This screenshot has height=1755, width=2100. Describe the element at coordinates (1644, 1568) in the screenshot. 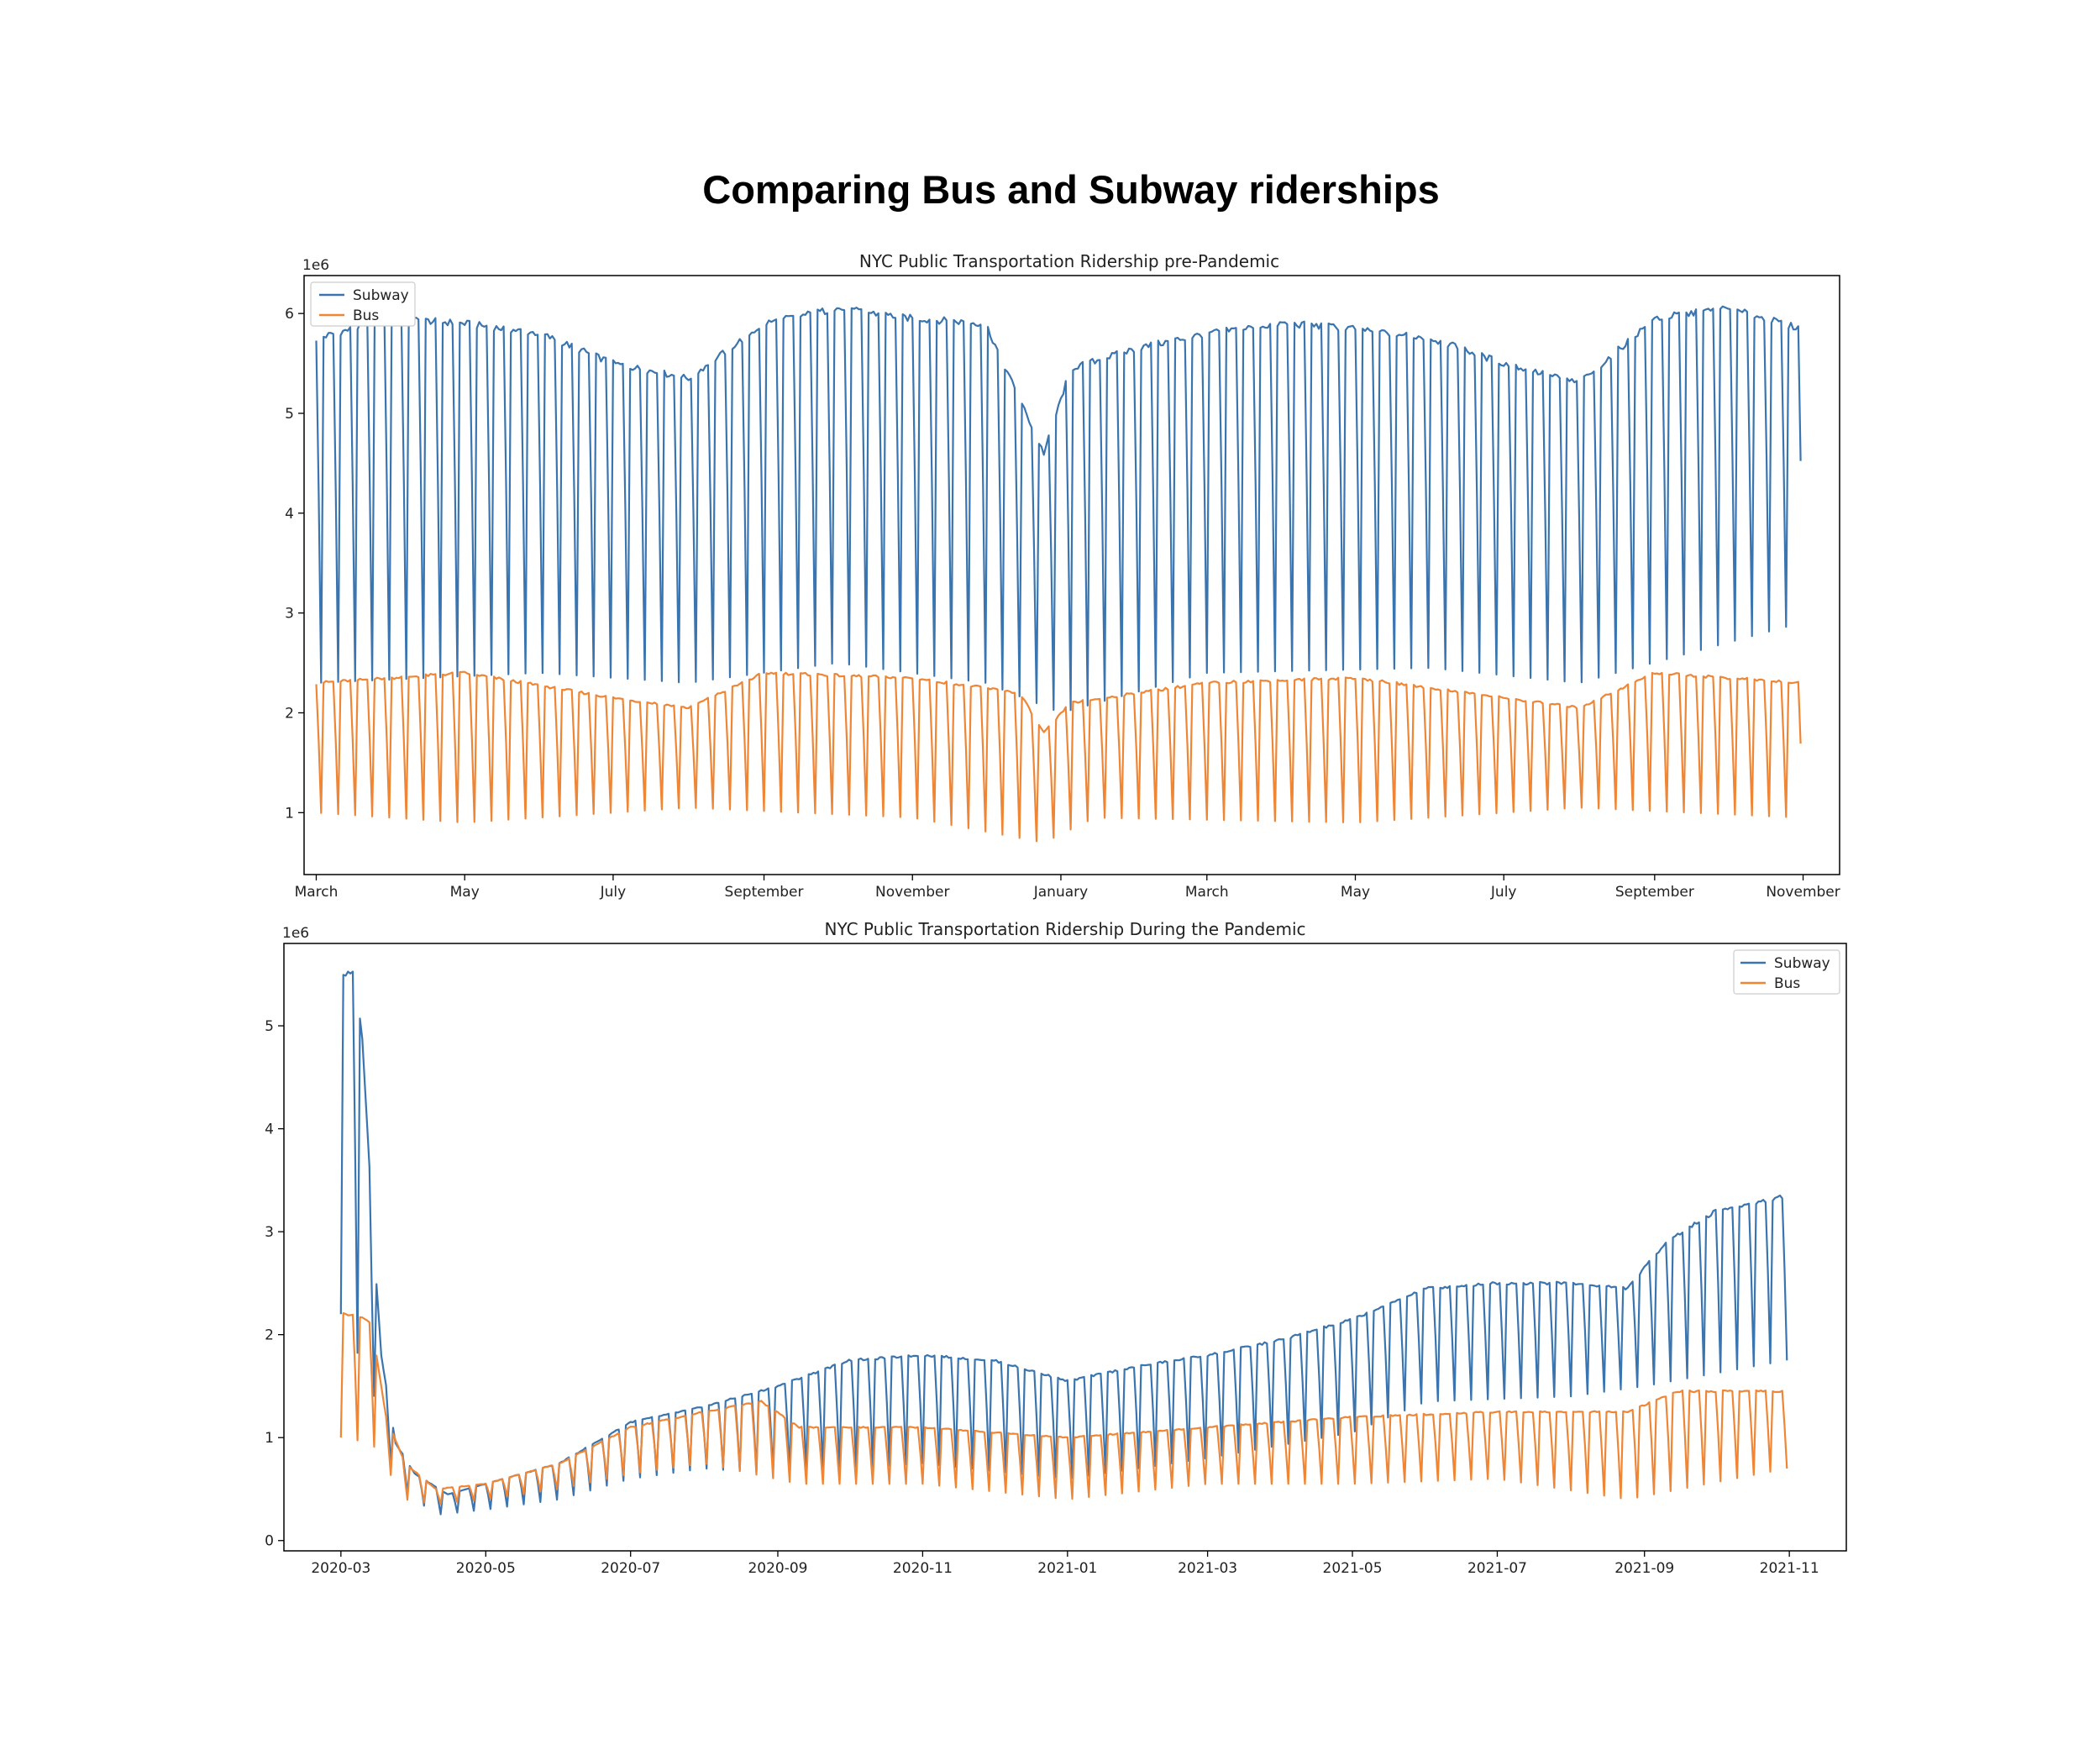

I see `x-tick-label: 2021-09` at that location.